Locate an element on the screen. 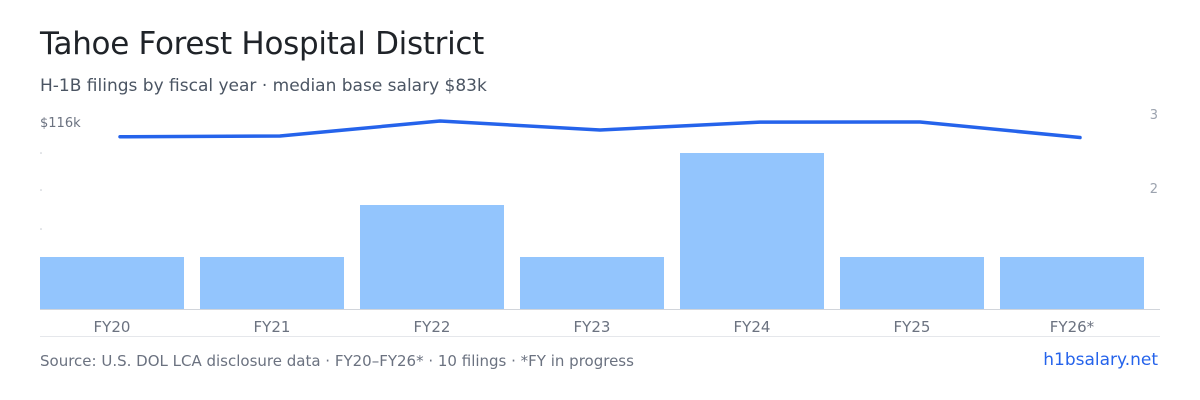 This screenshot has height=400, width=1200. x-tick-label: FY26* is located at coordinates (1072, 327).